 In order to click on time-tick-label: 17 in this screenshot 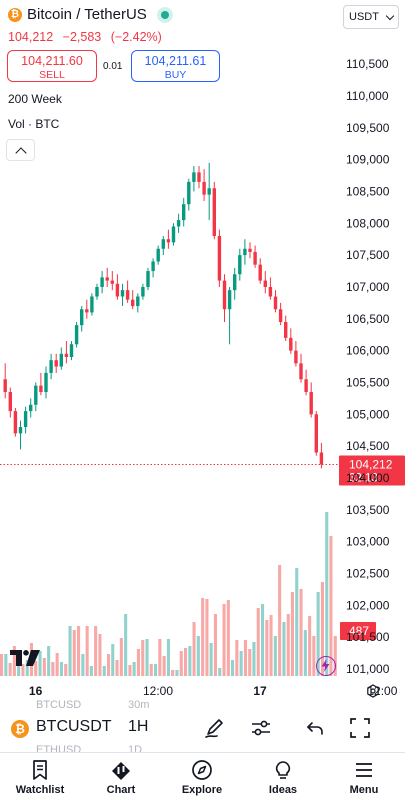, I will do `click(260, 691)`.